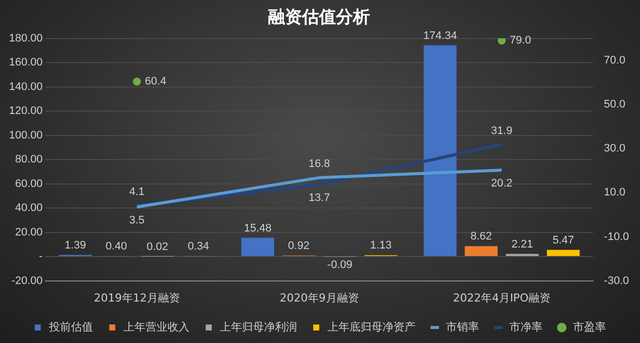  What do you see at coordinates (521, 40) in the screenshot?
I see `data-label: 79.0` at bounding box center [521, 40].